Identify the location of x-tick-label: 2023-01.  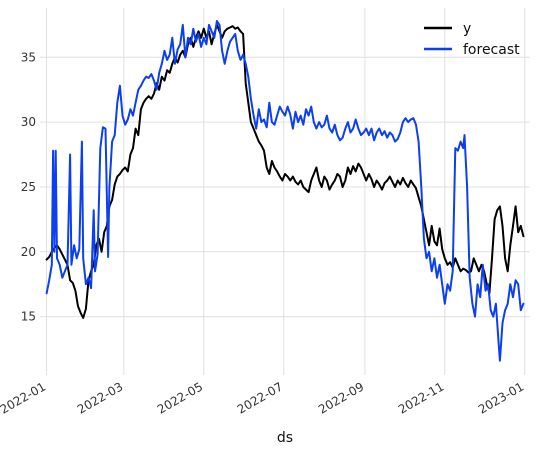
(501, 397).